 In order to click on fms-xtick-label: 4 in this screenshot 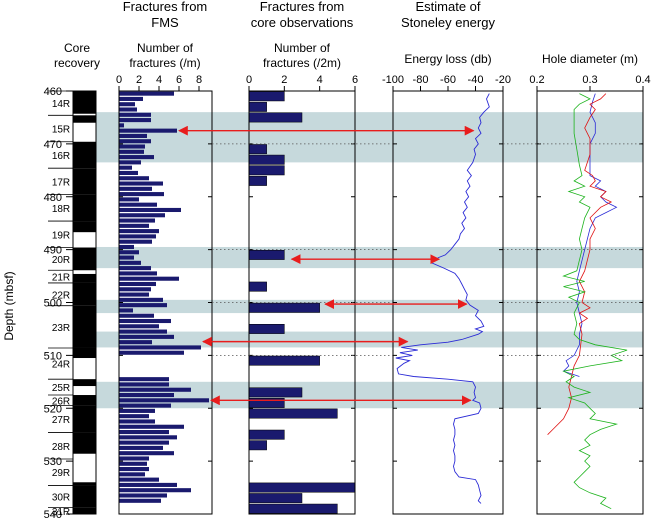, I will do `click(159, 80)`.